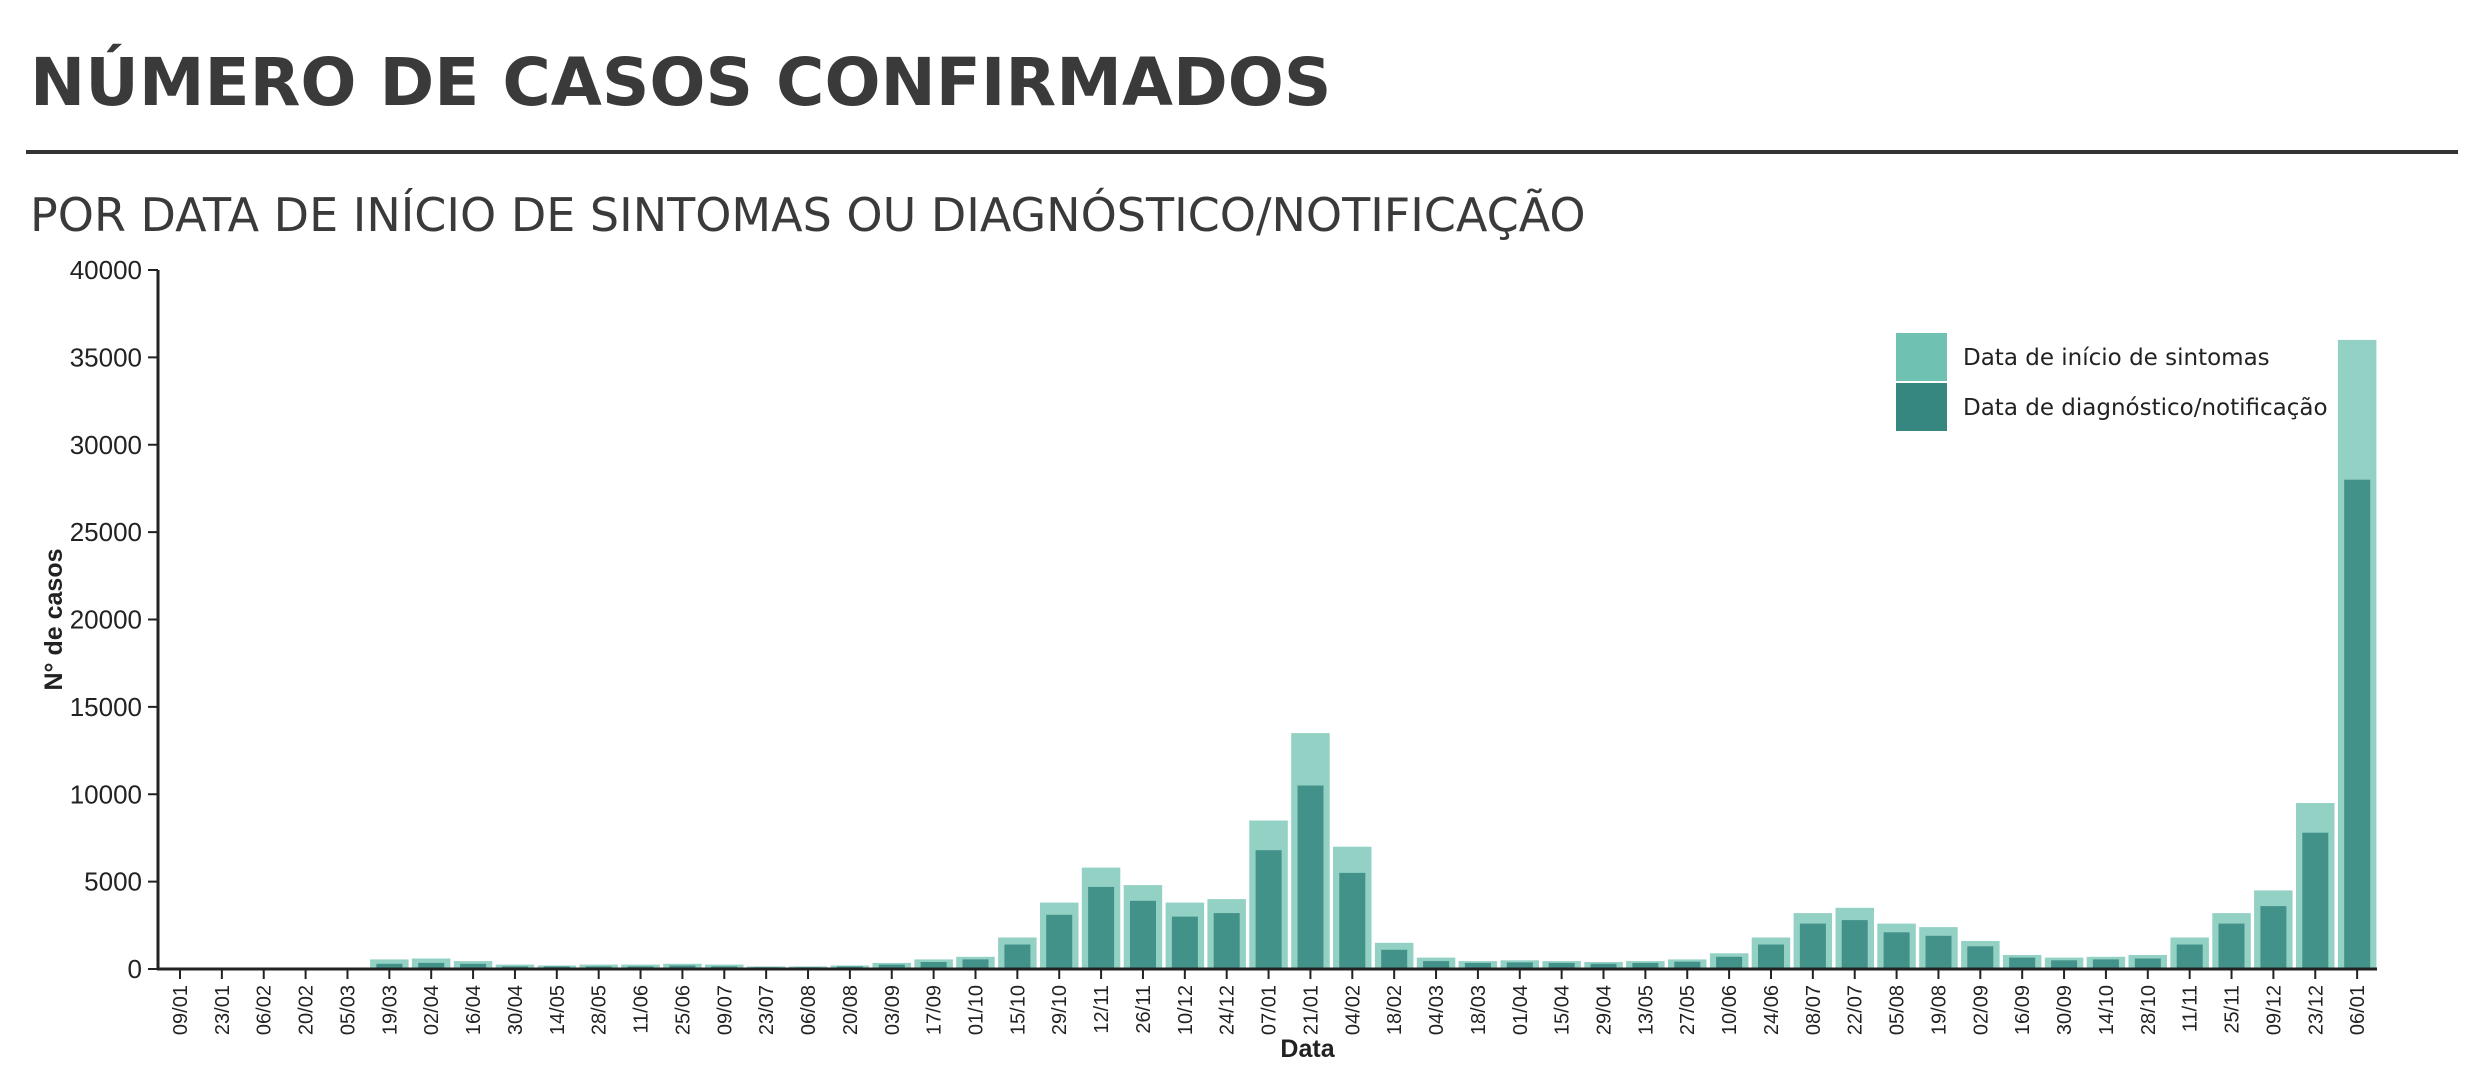  Describe the element at coordinates (1242, 152) in the screenshot. I see `title-divider` at that location.